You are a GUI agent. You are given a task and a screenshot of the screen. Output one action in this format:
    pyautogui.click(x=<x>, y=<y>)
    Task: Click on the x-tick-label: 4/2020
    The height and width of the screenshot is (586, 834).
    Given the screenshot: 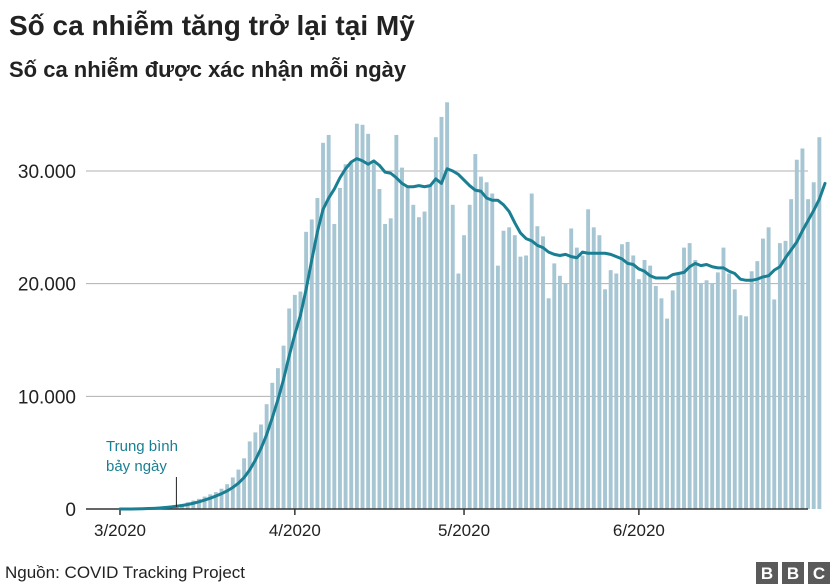 What is the action you would take?
    pyautogui.click(x=295, y=530)
    